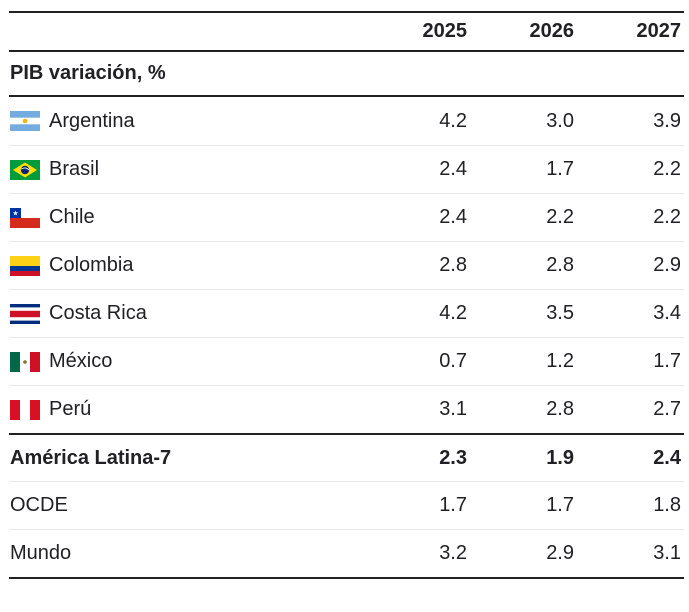  What do you see at coordinates (667, 313) in the screenshot?
I see `value-cell: 3.4` at bounding box center [667, 313].